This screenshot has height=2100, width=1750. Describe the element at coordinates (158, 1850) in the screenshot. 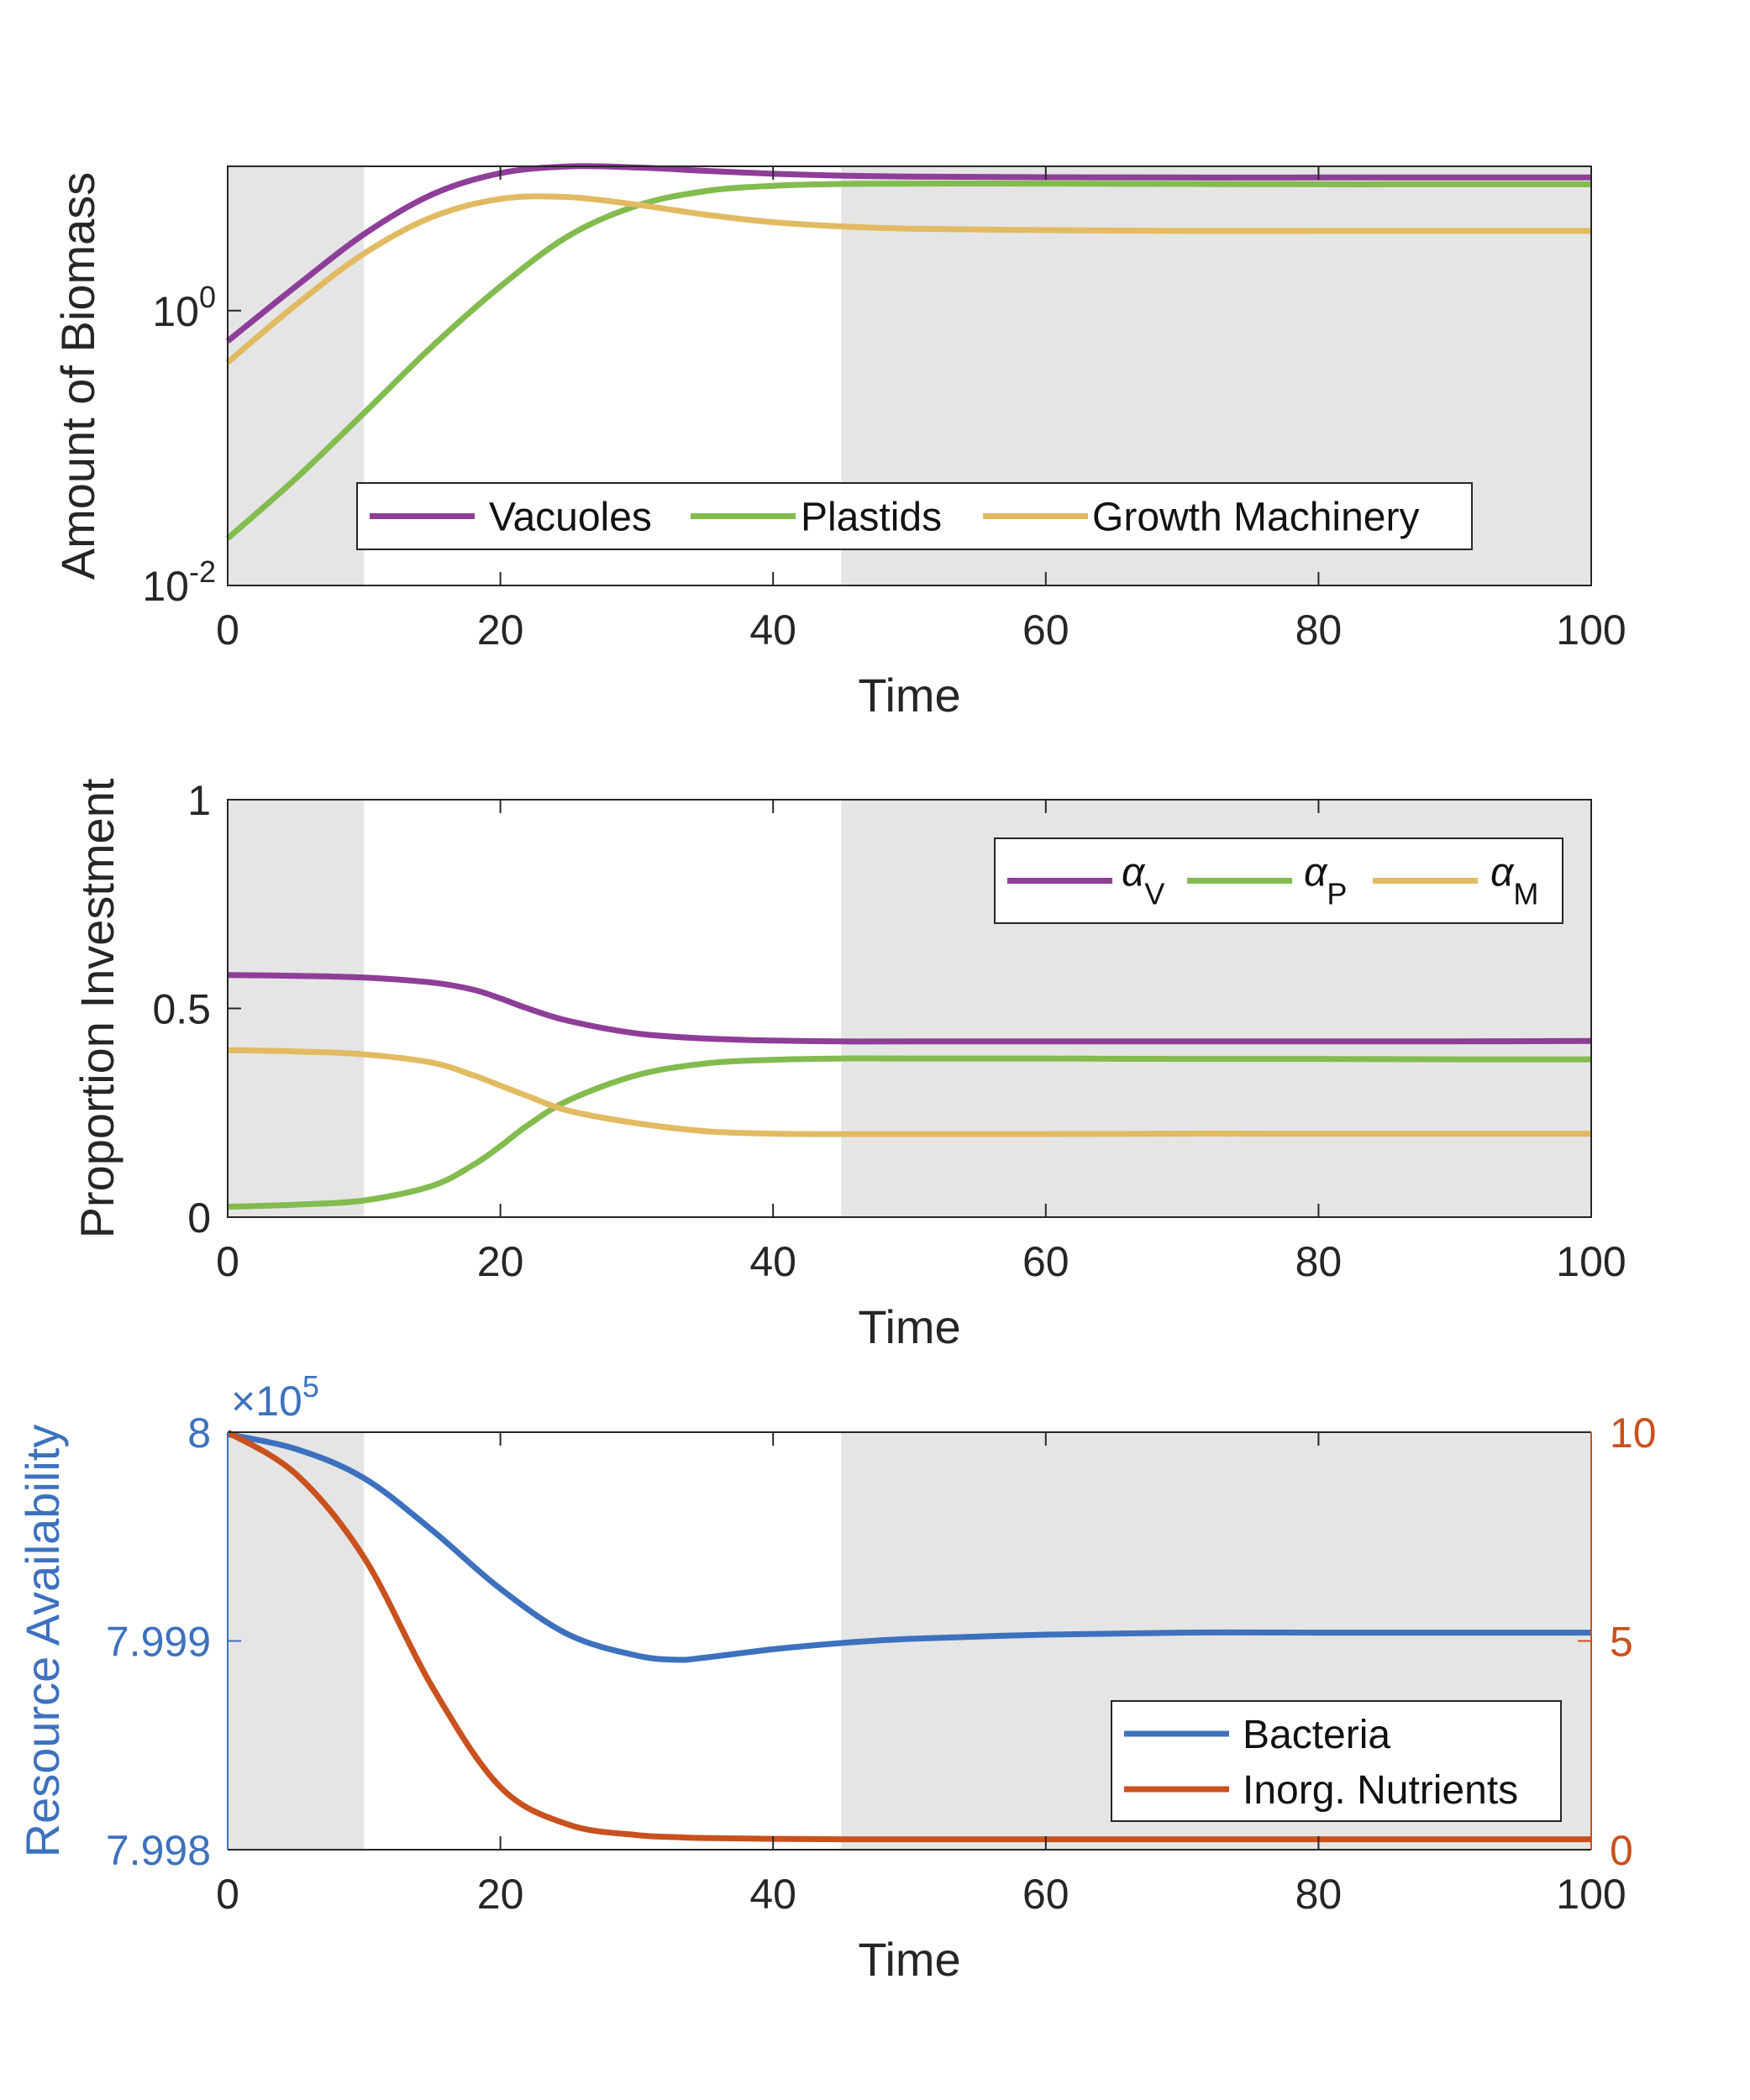

I see `y-left-tick-label: 7.998` at that location.